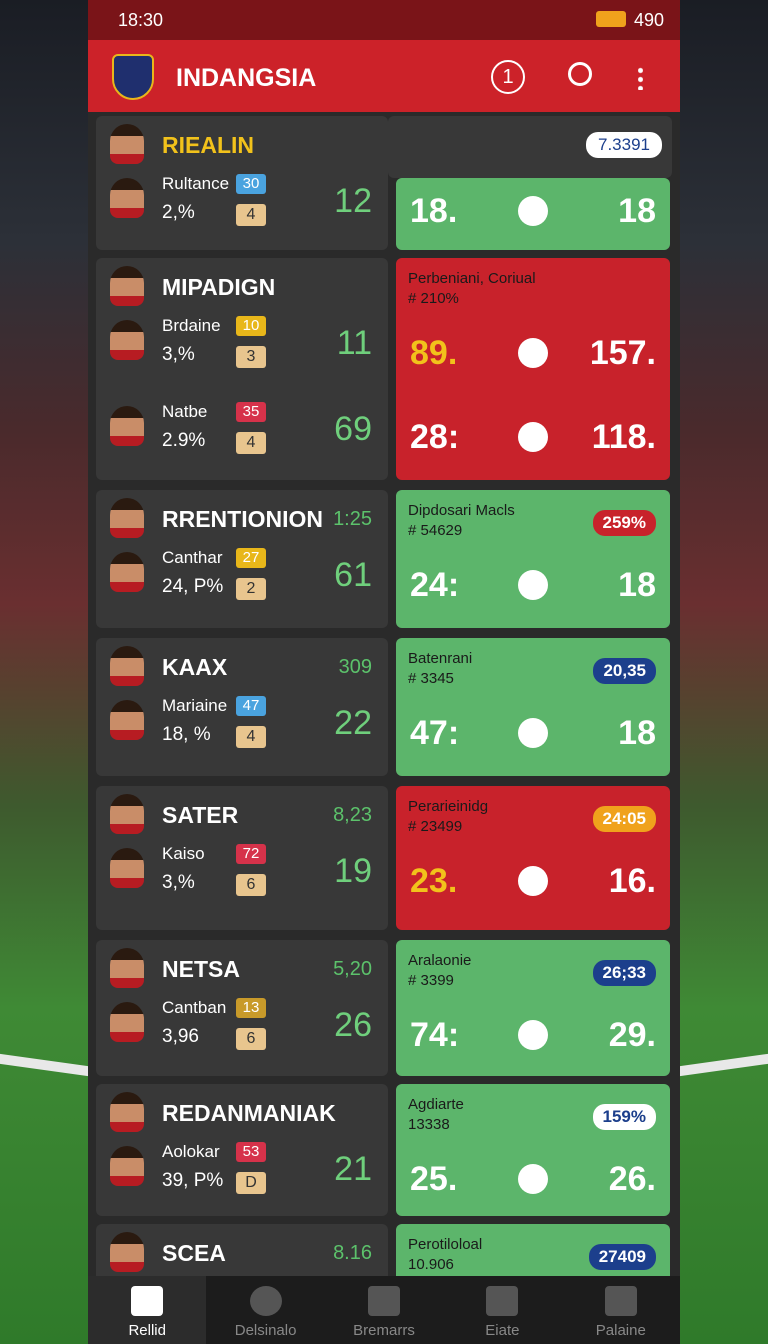 Image resolution: width=768 pixels, height=1344 pixels. What do you see at coordinates (580, 74) in the screenshot?
I see `search-button` at bounding box center [580, 74].